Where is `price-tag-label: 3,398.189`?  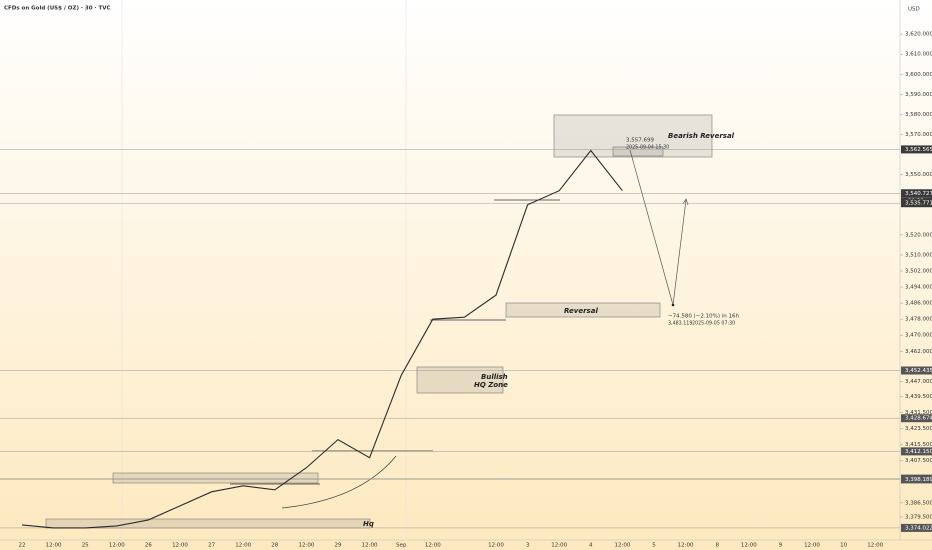 price-tag-label: 3,398.189 is located at coordinates (918, 480).